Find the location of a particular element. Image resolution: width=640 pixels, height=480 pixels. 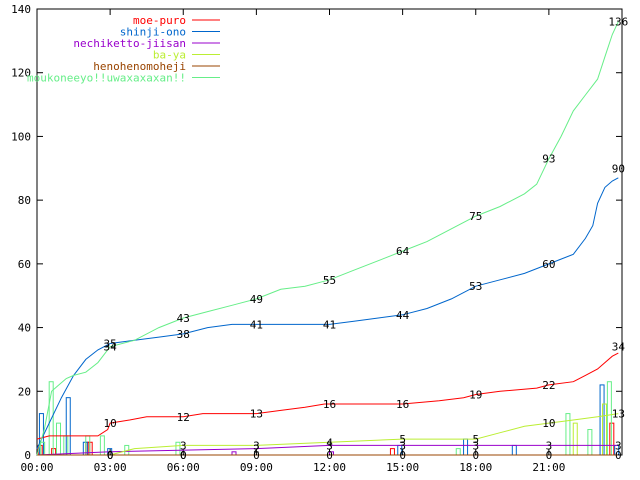

legend-label: ba-ya is located at coordinates (169, 55).